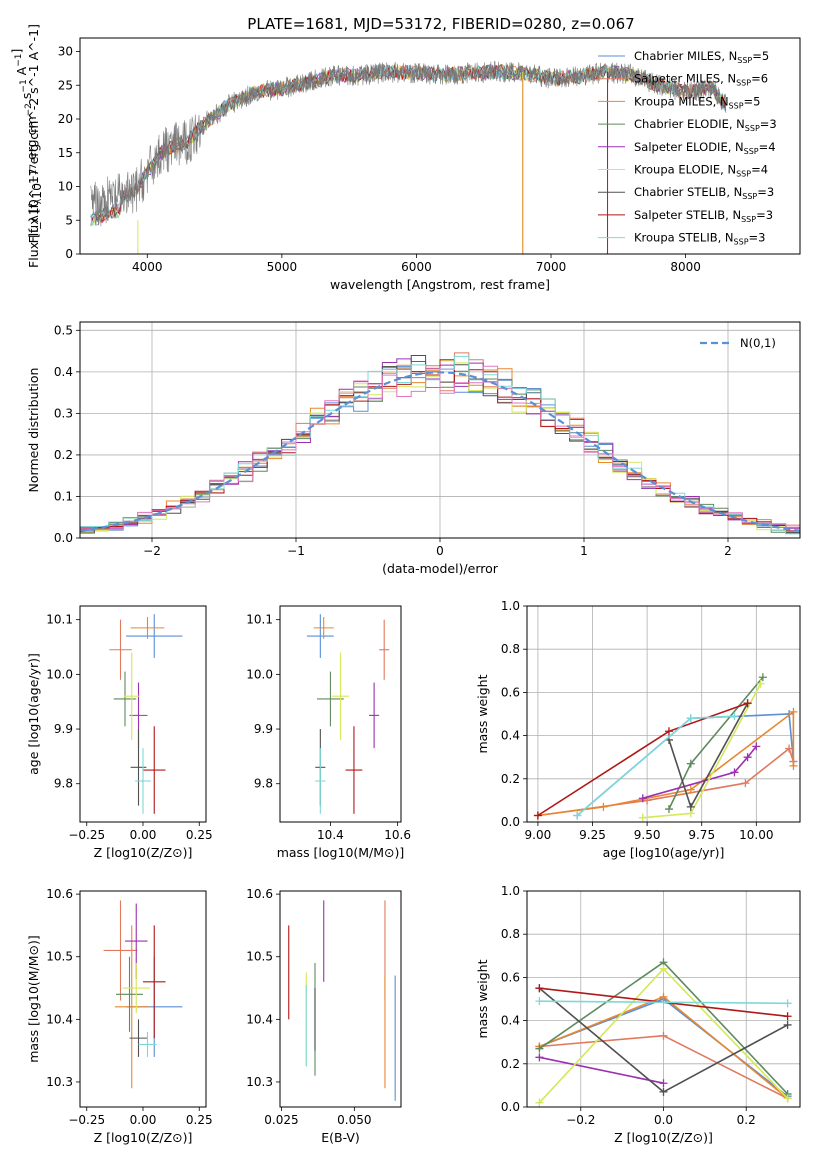  Describe the element at coordinates (482, 713) in the screenshot. I see `y-axis-label: mass weight` at that location.